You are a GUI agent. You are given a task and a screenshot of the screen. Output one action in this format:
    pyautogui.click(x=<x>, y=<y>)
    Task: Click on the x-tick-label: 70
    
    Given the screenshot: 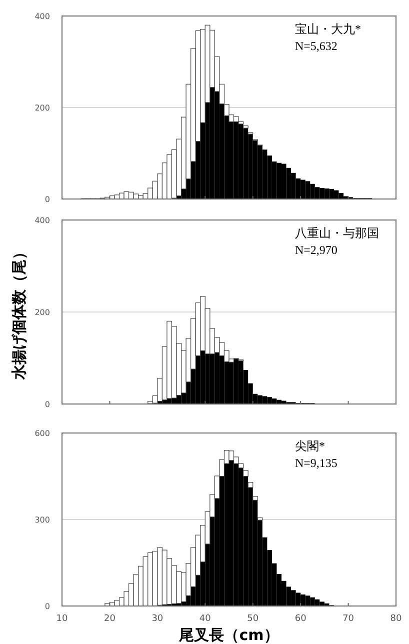 What is the action you would take?
    pyautogui.click(x=348, y=619)
    